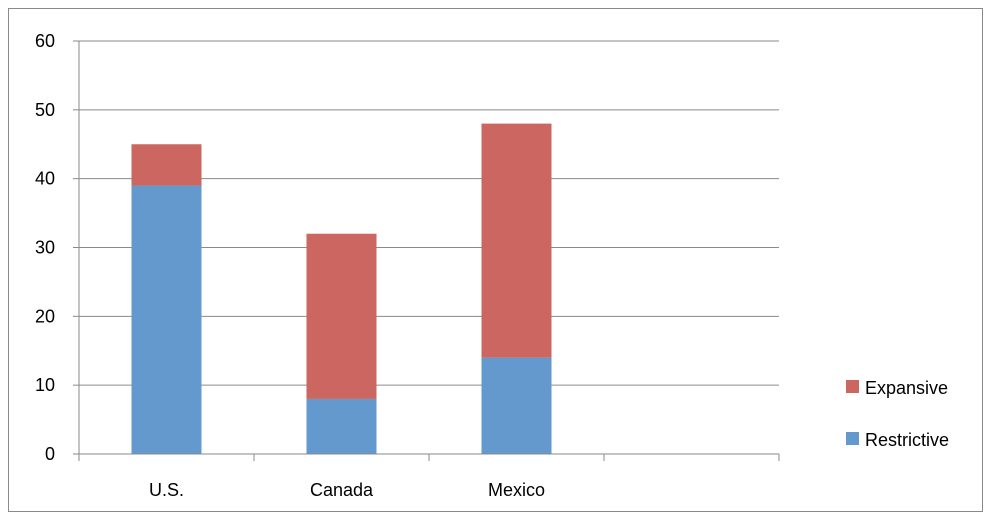  I want to click on legend-swatch-restrictive, so click(852, 438).